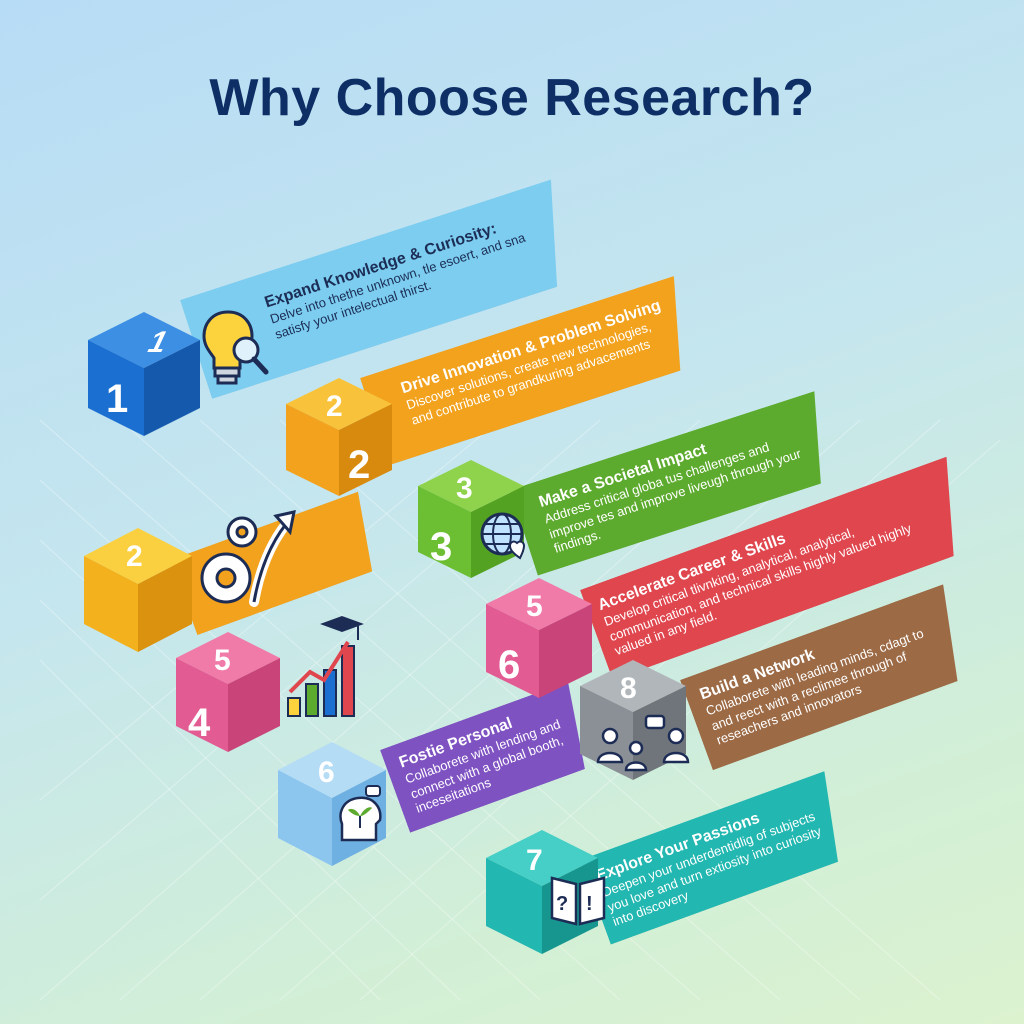  I want to click on cube-top-number: 8, so click(628, 688).